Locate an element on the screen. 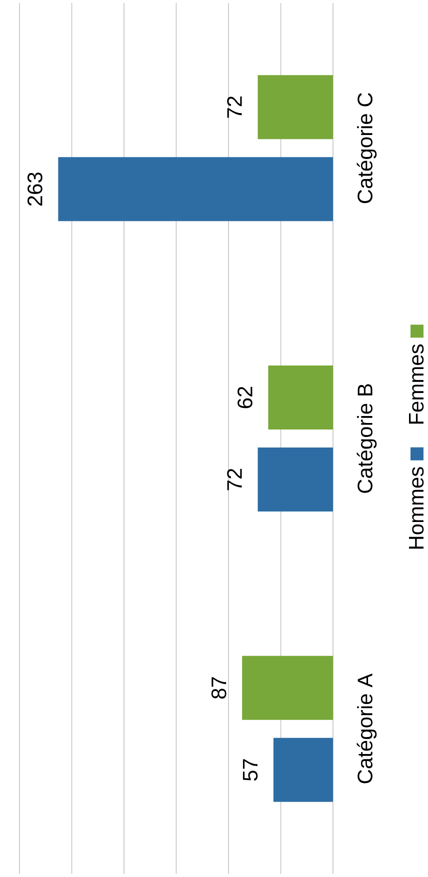  data-label: 62 is located at coordinates (245, 397).